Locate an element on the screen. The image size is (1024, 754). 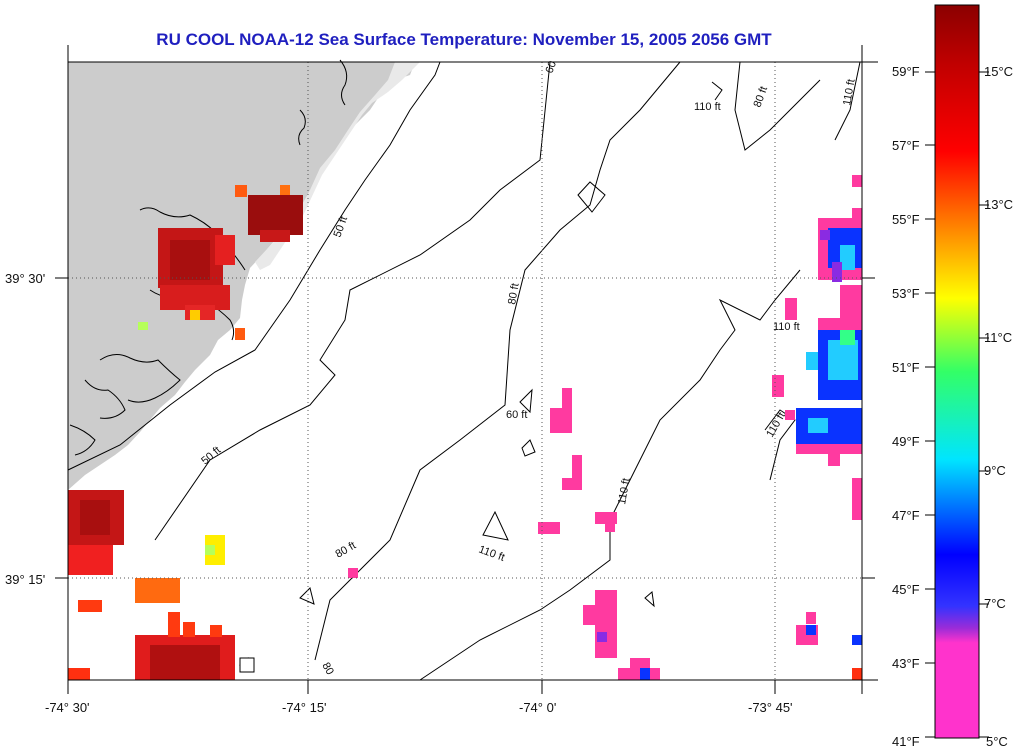
fahrenheit-label: 51°F is located at coordinates (906, 367).